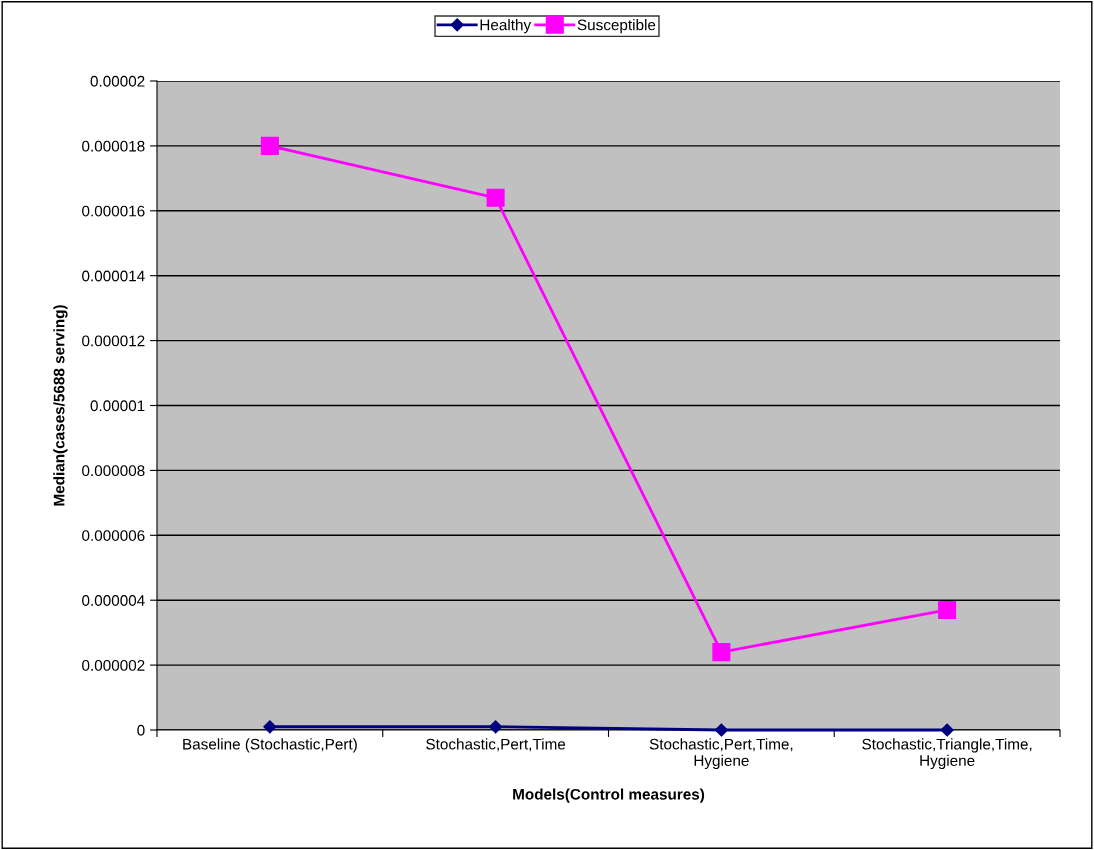  I want to click on y-axis-title: Median(cases/5688 serving), so click(60, 405).